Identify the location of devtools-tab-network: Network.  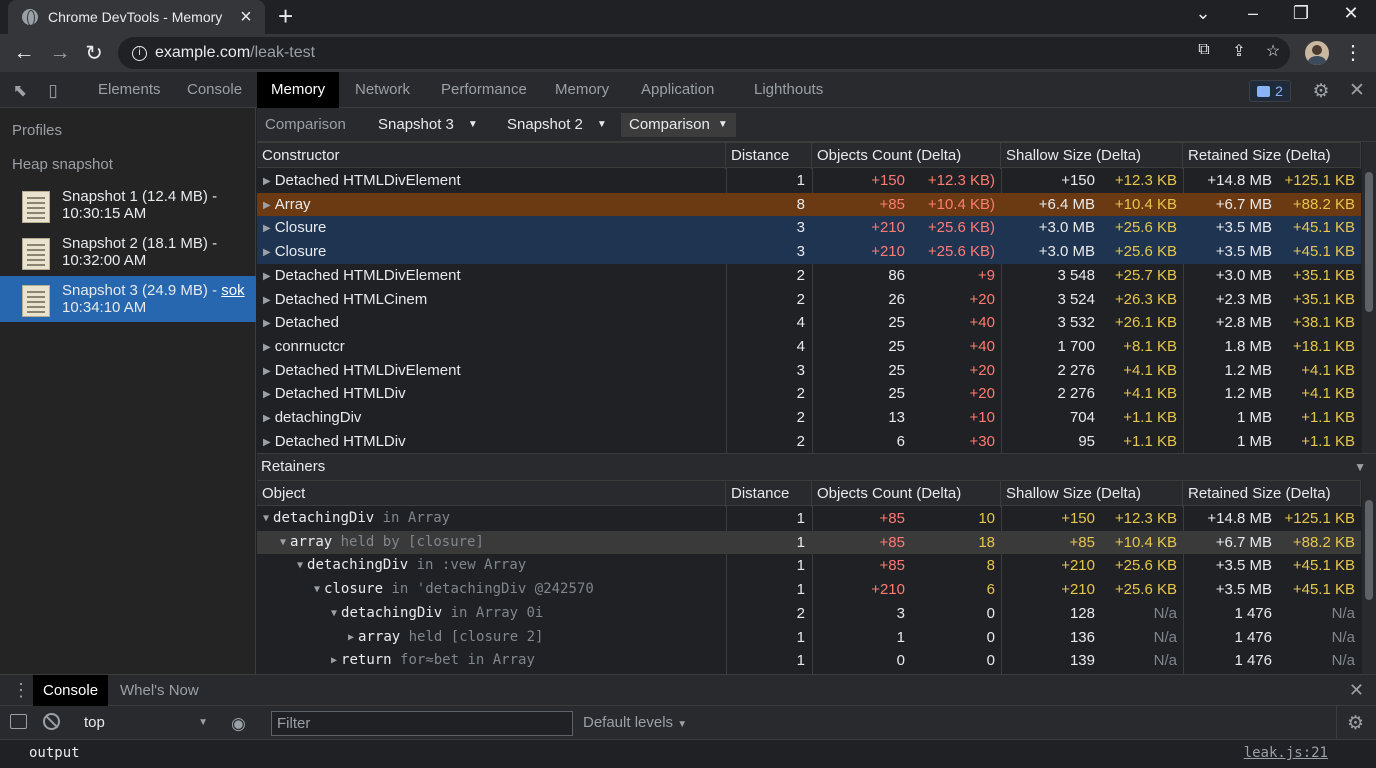
(383, 89).